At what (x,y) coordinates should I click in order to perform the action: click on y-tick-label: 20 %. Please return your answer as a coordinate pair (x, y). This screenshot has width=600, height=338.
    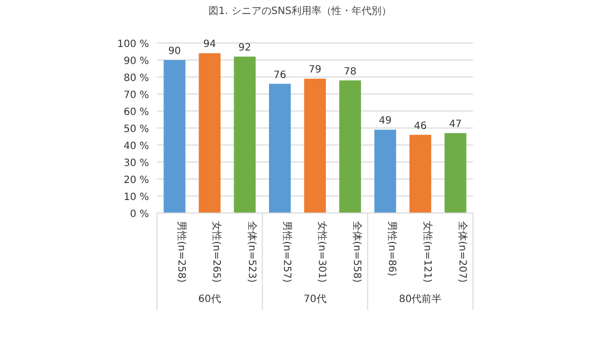
    Looking at the image, I should click on (136, 180).